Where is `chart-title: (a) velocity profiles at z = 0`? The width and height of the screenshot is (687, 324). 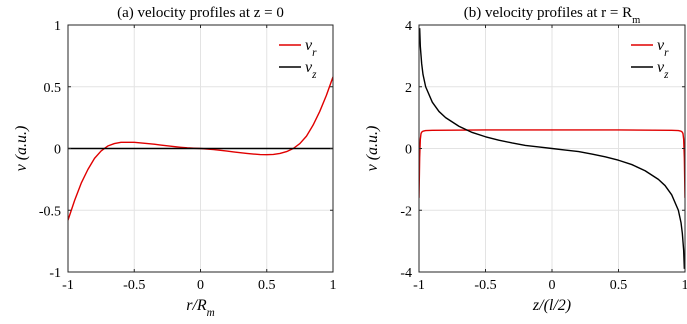 chart-title: (a) velocity profiles at z = 0 is located at coordinates (200, 13).